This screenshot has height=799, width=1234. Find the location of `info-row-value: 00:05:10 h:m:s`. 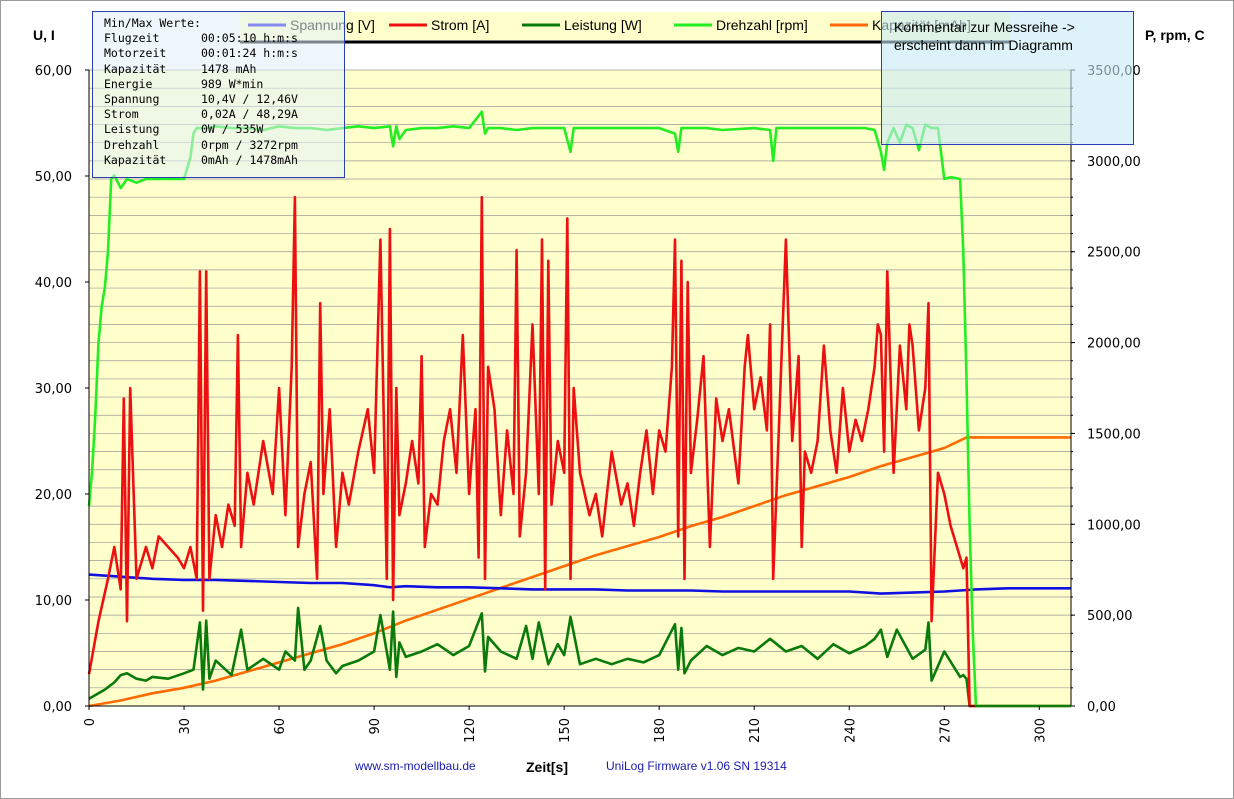

info-row-value: 00:05:10 h:m:s is located at coordinates (249, 38).